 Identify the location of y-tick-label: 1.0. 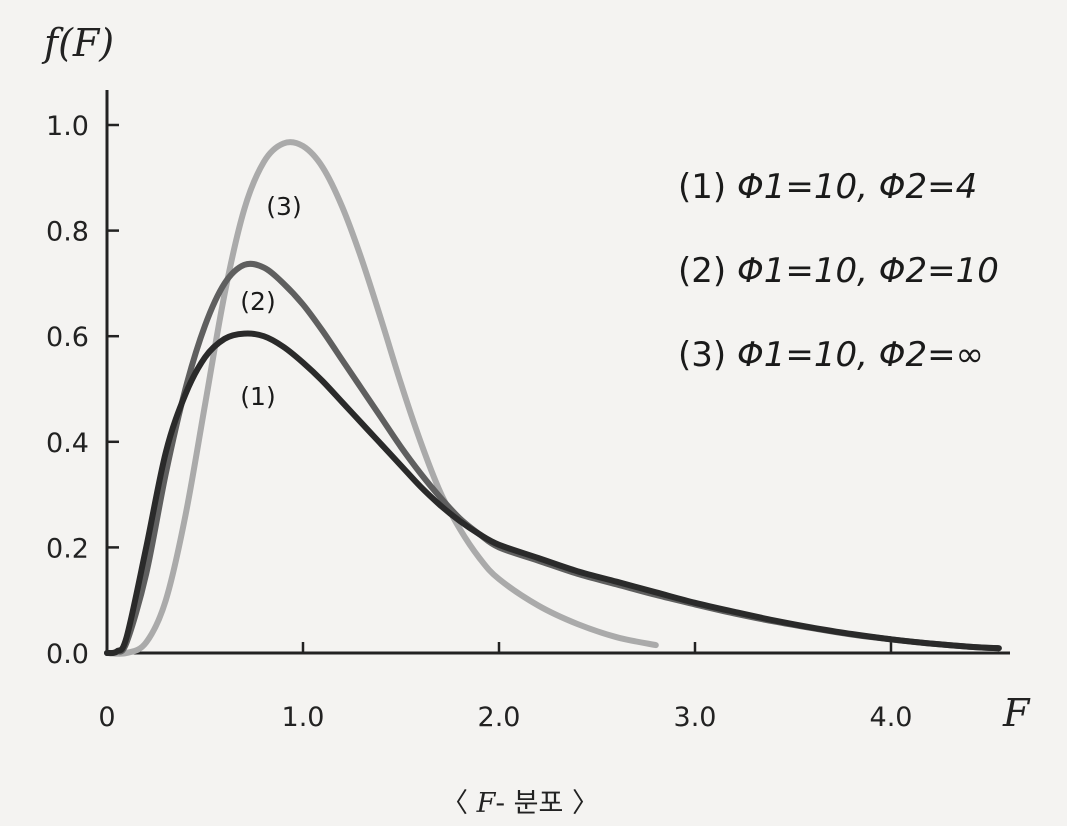
(67, 126).